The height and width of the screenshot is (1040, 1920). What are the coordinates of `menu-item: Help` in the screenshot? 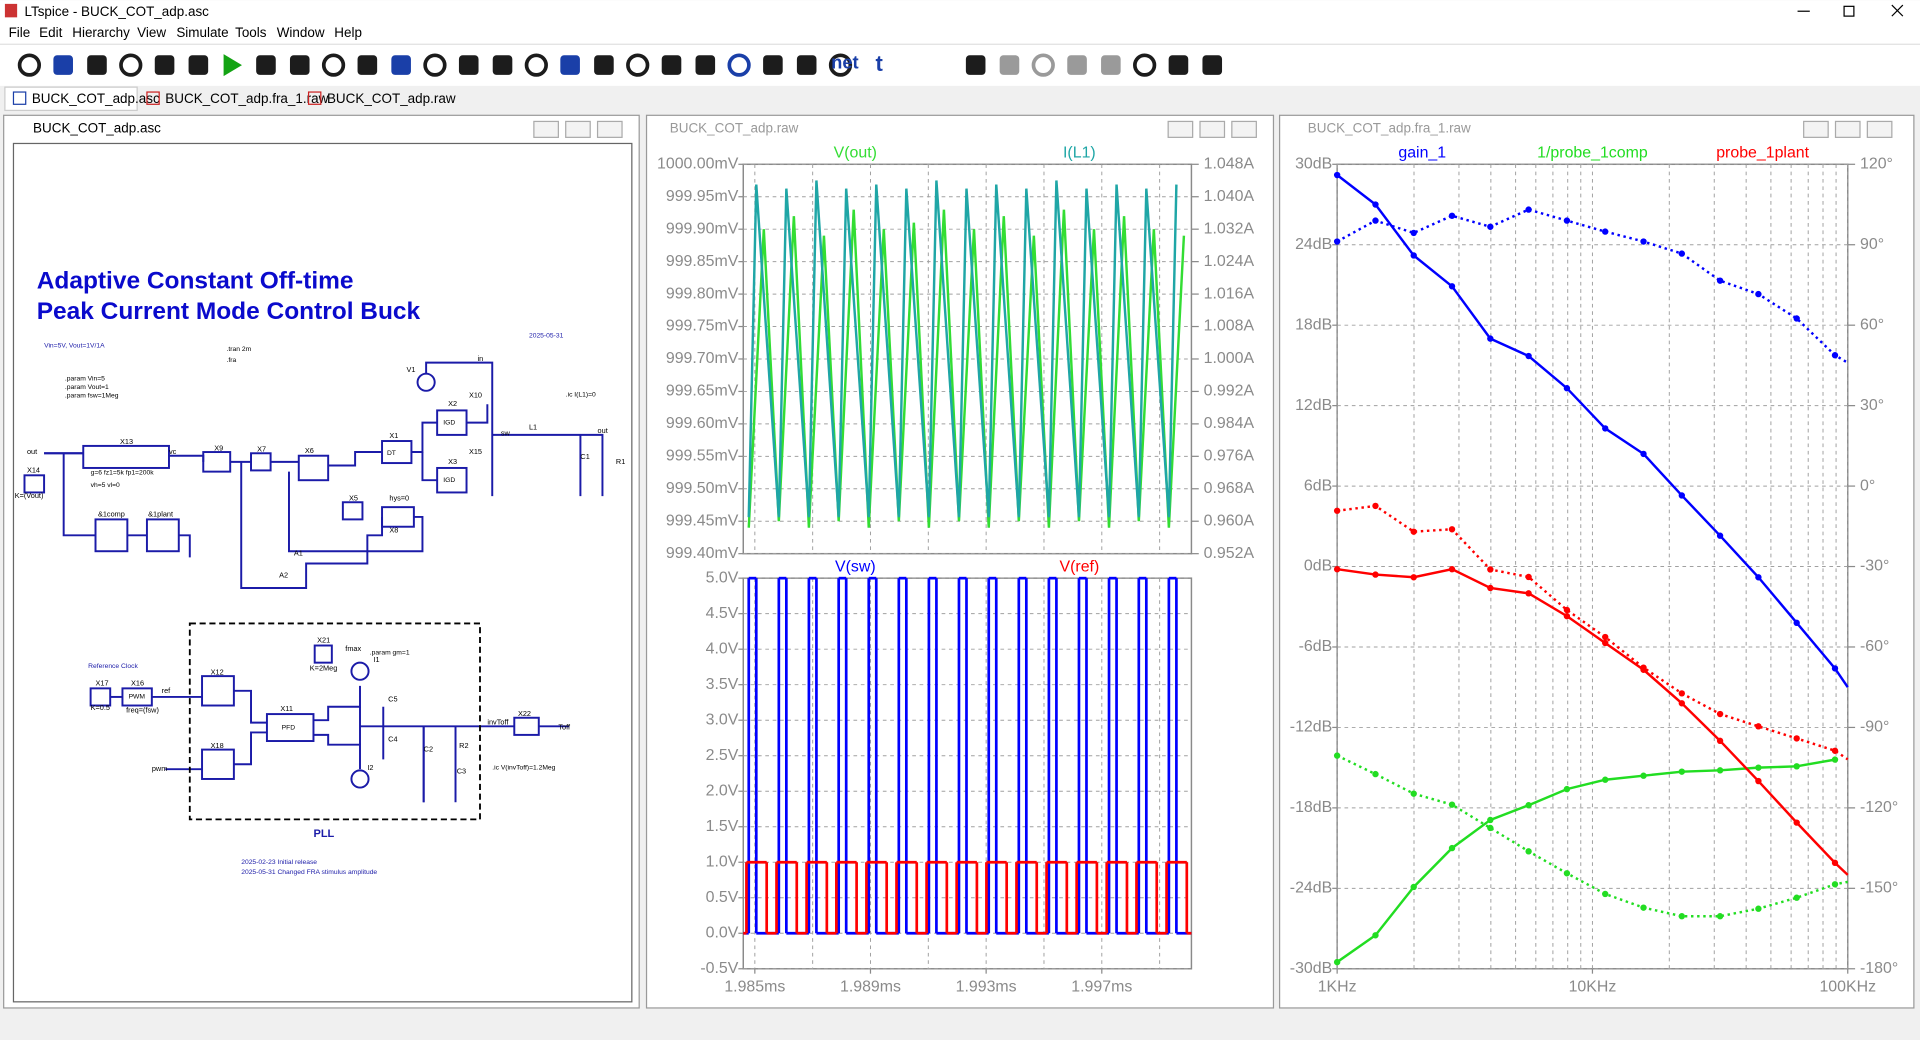 It's located at (348, 32).